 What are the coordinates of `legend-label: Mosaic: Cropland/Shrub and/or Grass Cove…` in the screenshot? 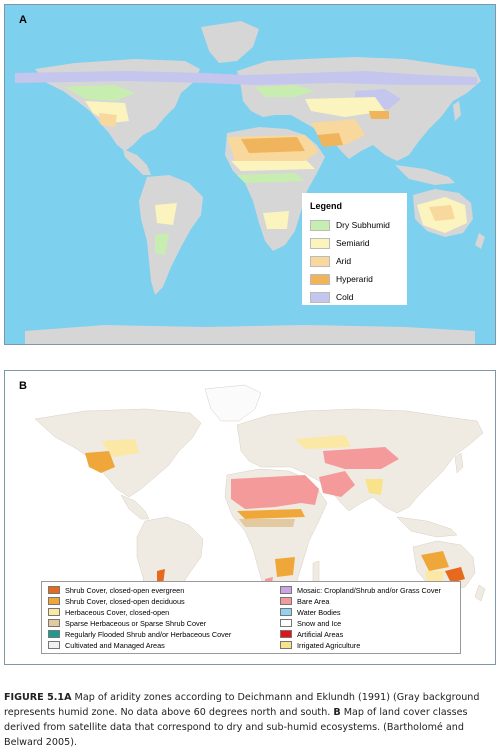 It's located at (369, 590).